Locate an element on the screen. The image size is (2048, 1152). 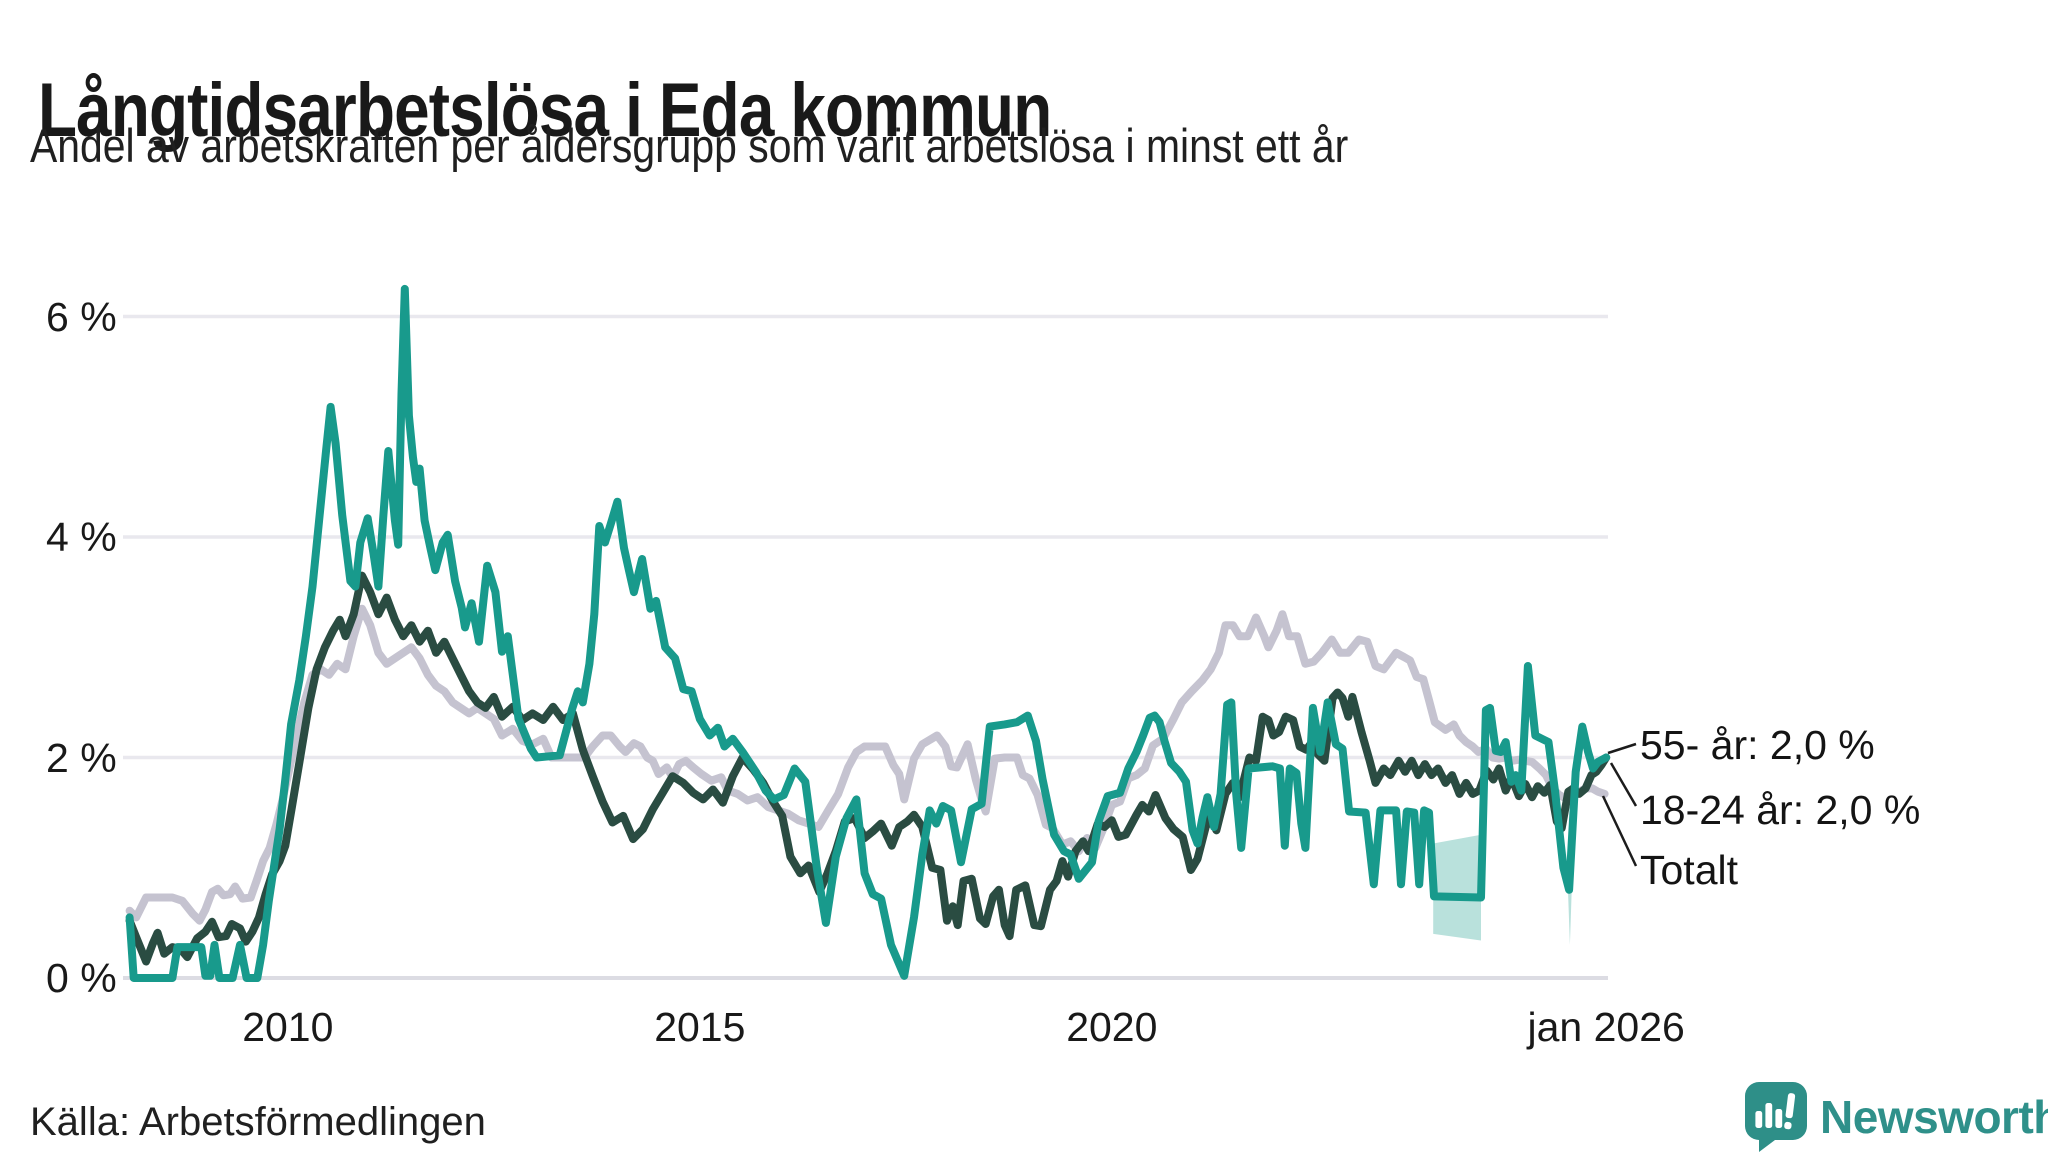
newsworthy-logo: Newsworthy is located at coordinates (1896, 1117).